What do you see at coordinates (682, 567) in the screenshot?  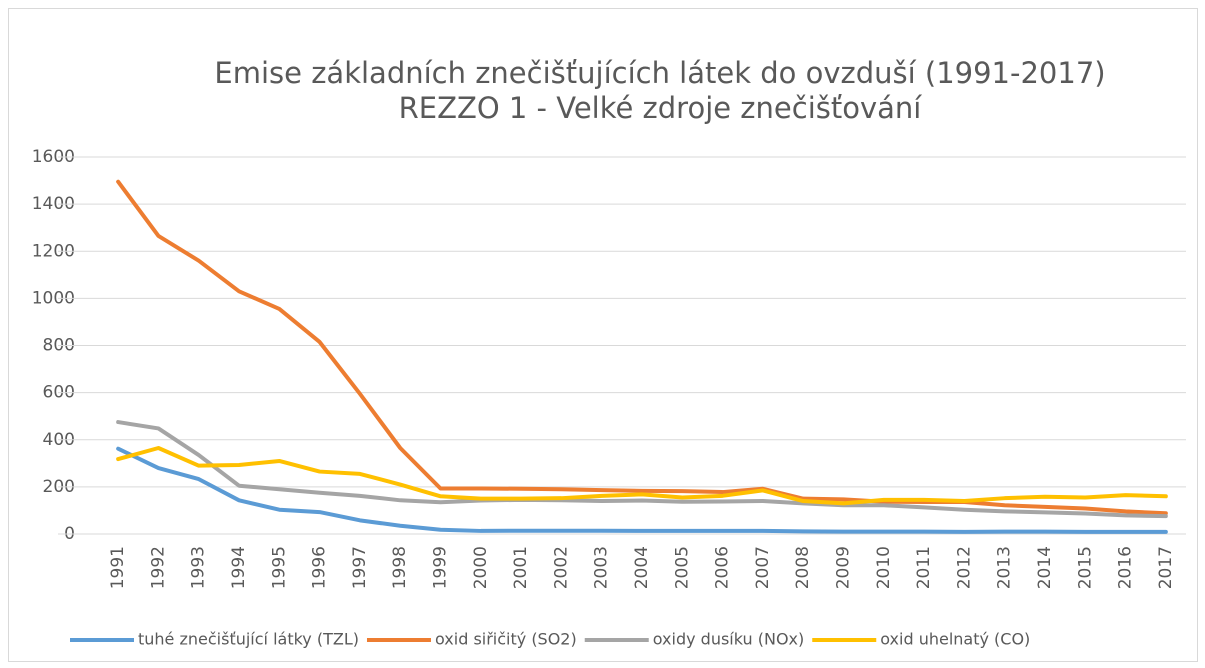 I see `x-tick-label: 2005` at bounding box center [682, 567].